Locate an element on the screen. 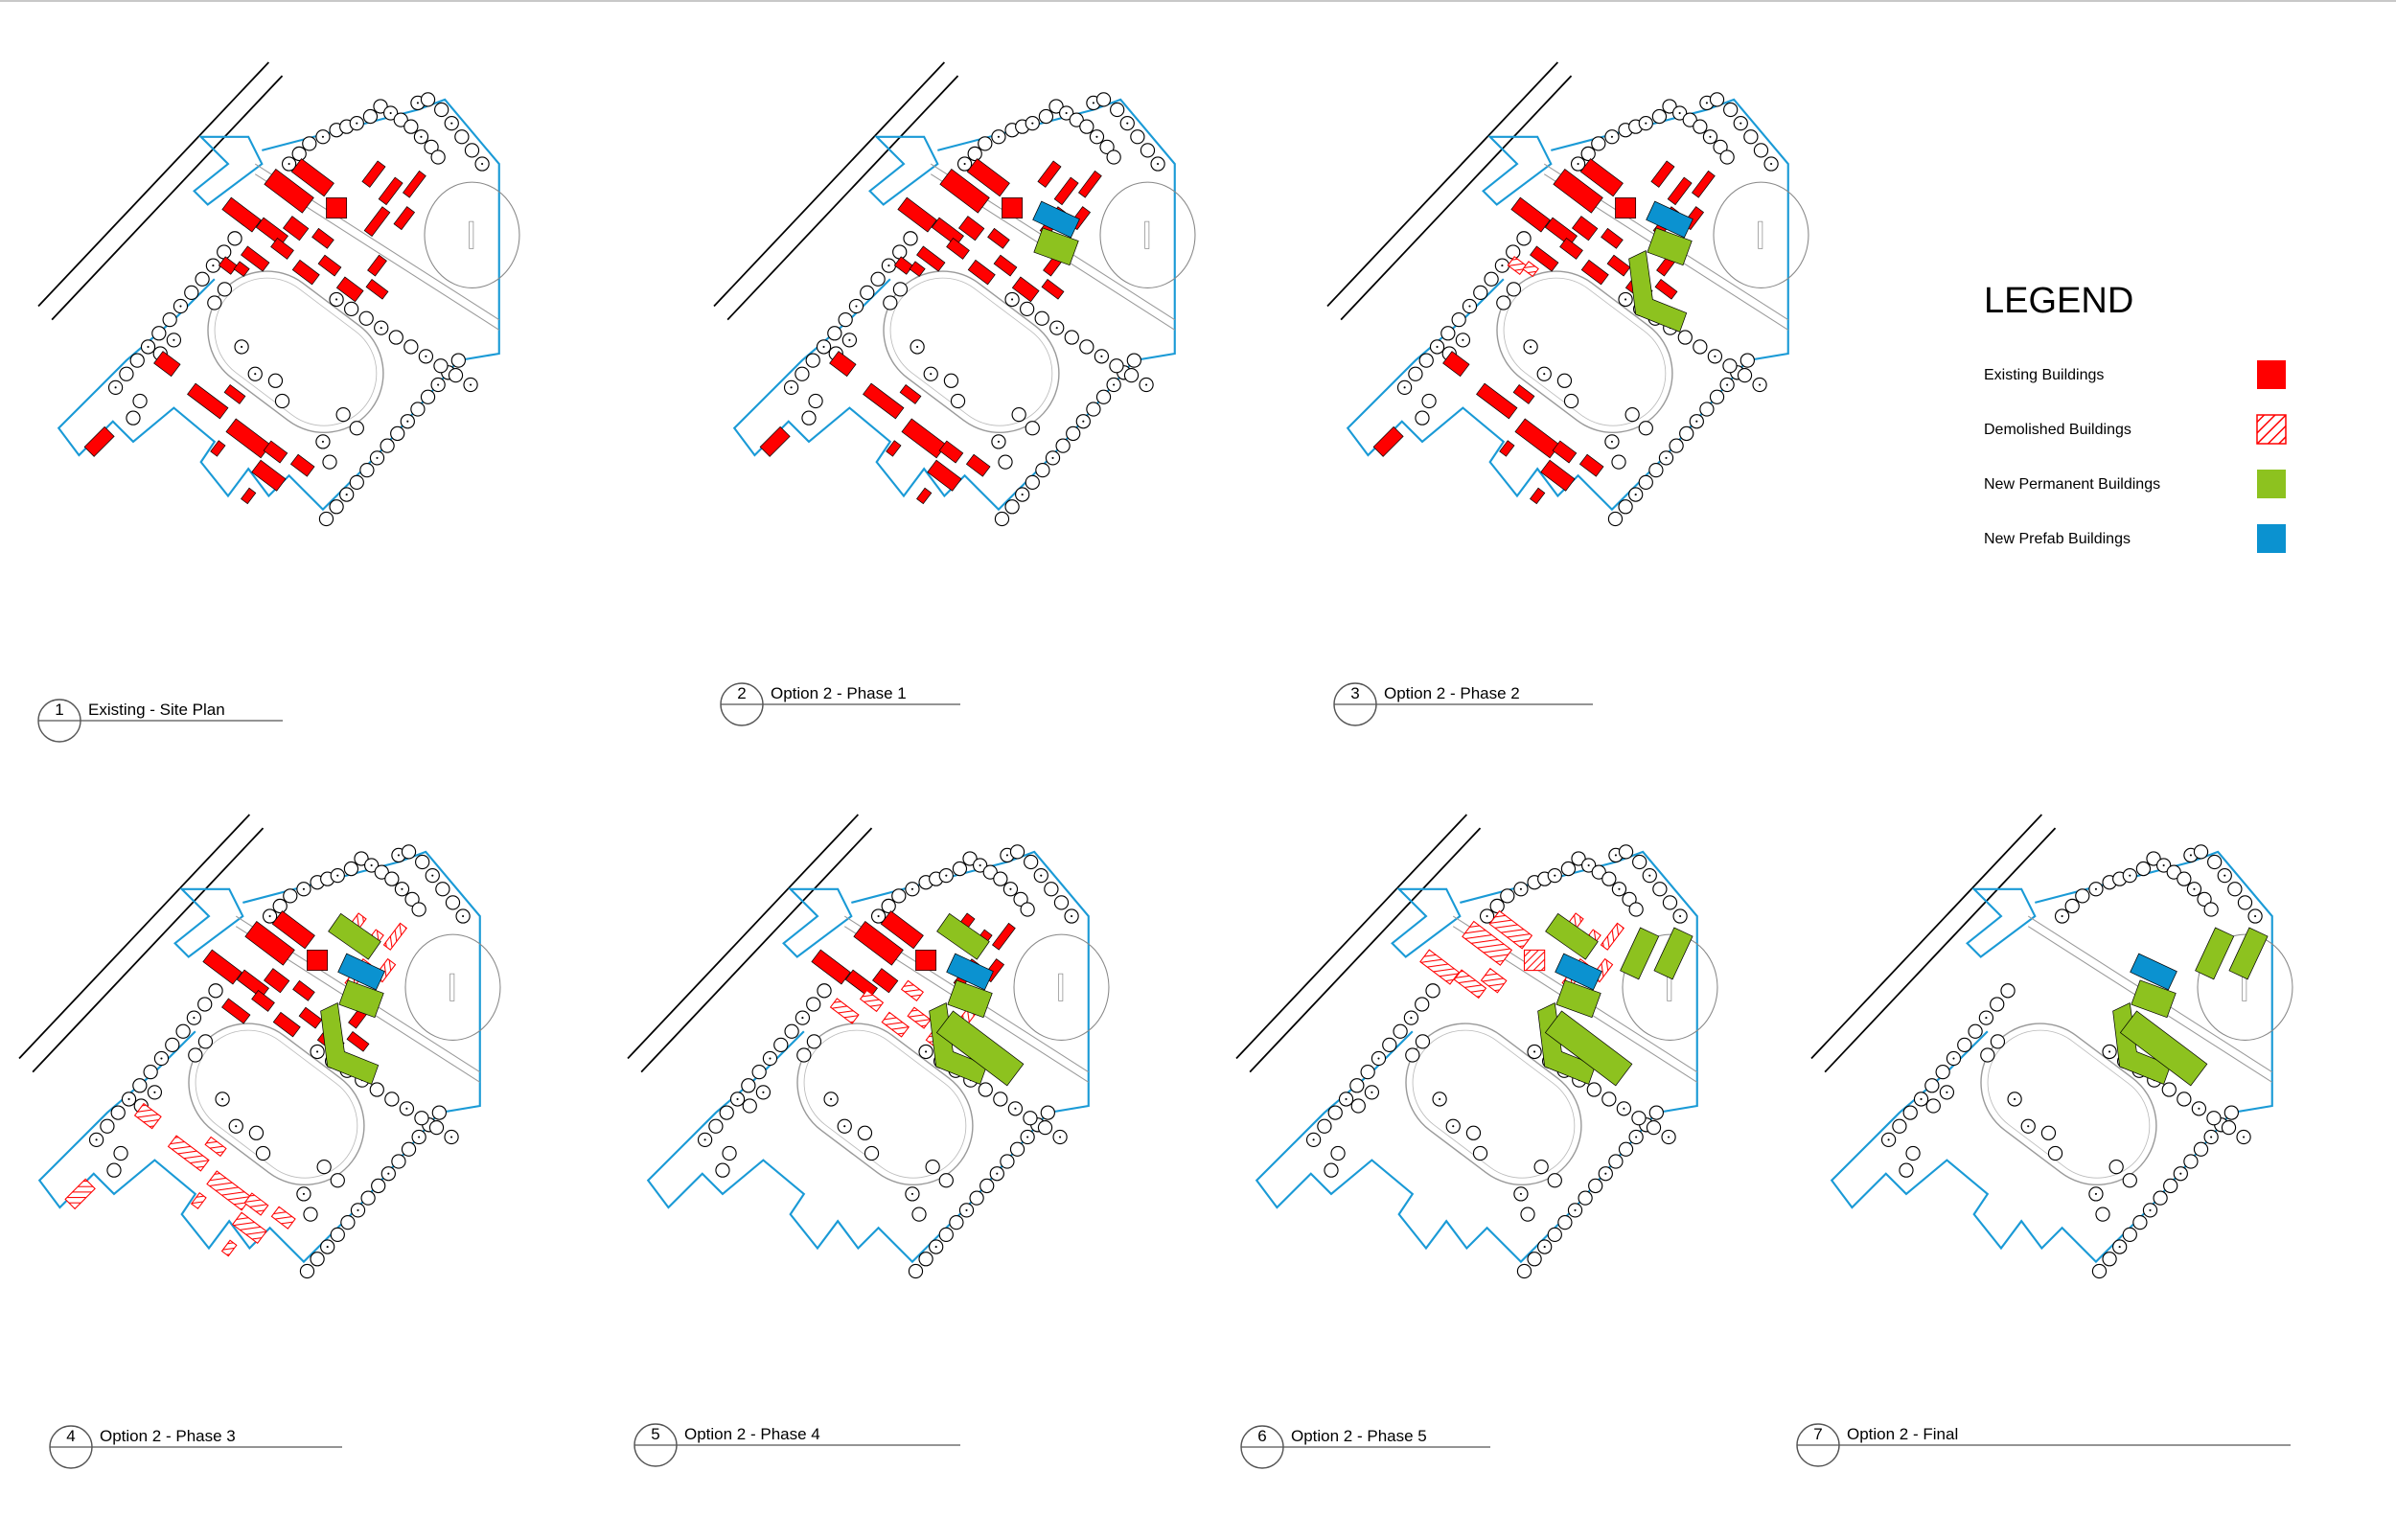 The image size is (2396, 1540). panel-label-2: 2 Option 2 - Phase 1 is located at coordinates (840, 704).